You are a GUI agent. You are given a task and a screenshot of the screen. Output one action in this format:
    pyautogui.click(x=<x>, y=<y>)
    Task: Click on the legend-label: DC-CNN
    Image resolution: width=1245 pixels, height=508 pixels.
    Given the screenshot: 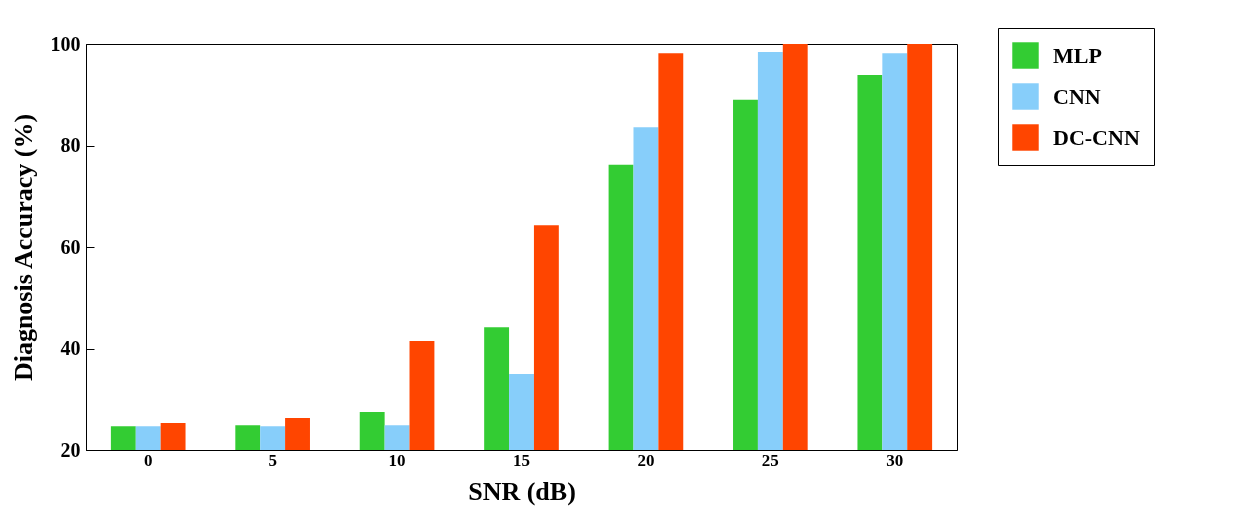 What is the action you would take?
    pyautogui.click(x=1096, y=137)
    